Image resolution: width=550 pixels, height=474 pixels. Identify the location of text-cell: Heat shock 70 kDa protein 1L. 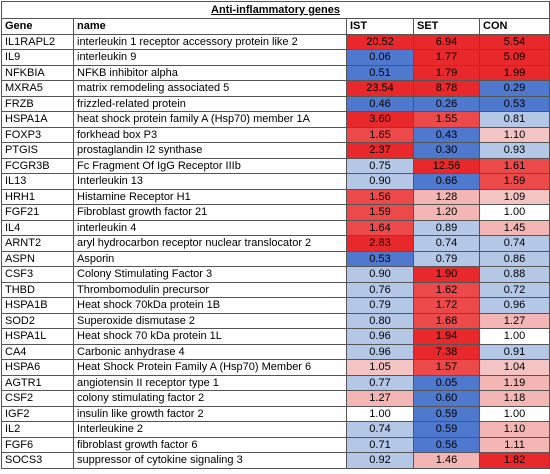
(210, 336).